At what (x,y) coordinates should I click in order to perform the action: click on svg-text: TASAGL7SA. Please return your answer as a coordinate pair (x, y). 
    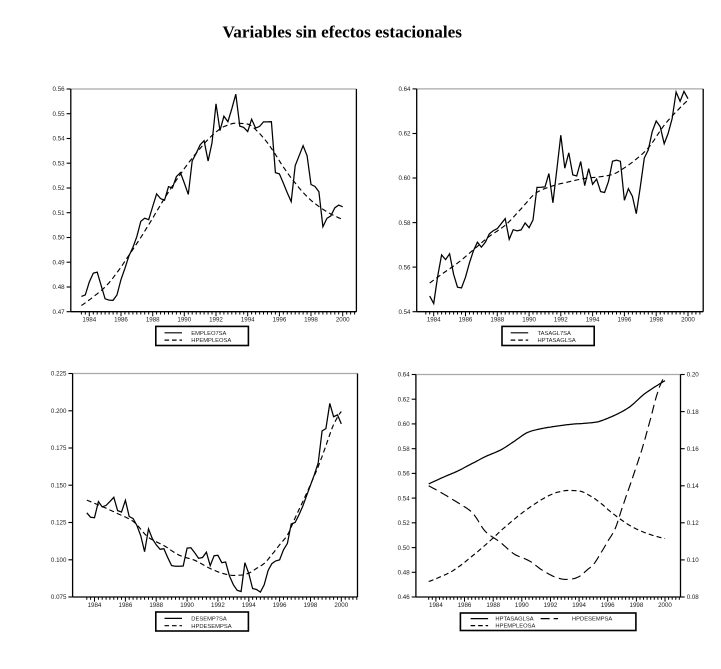
    Looking at the image, I should click on (555, 334).